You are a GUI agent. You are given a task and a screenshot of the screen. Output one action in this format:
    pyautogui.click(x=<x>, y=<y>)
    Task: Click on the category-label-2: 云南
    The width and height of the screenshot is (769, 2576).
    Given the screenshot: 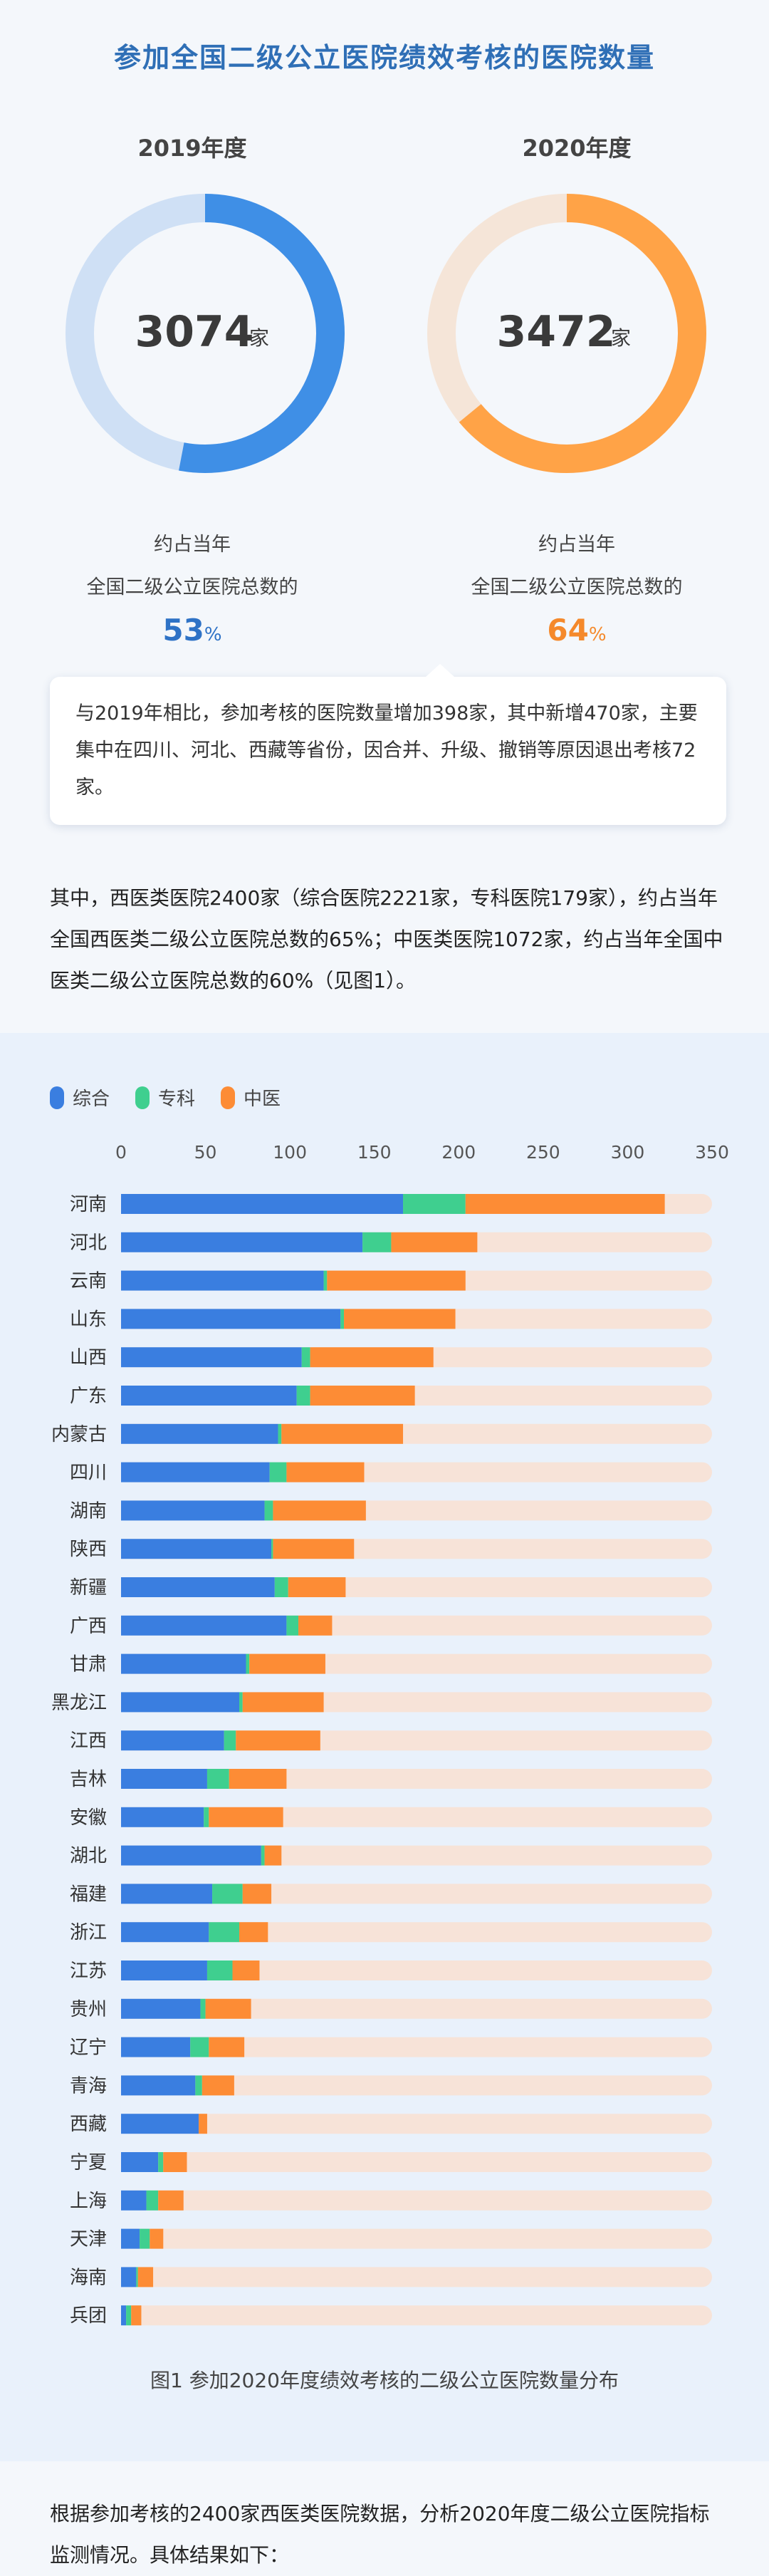 What is the action you would take?
    pyautogui.click(x=88, y=1281)
    